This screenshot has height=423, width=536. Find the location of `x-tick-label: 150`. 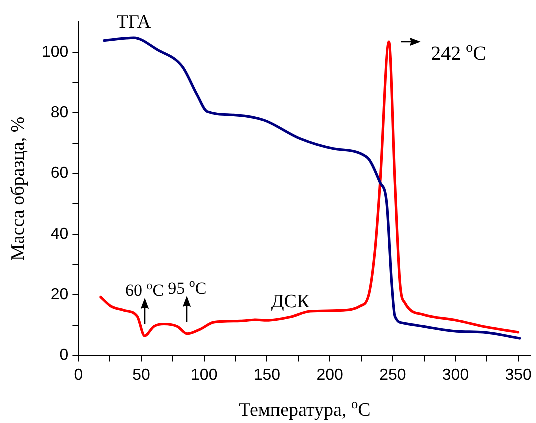

x-tick-label: 150 is located at coordinates (267, 375).